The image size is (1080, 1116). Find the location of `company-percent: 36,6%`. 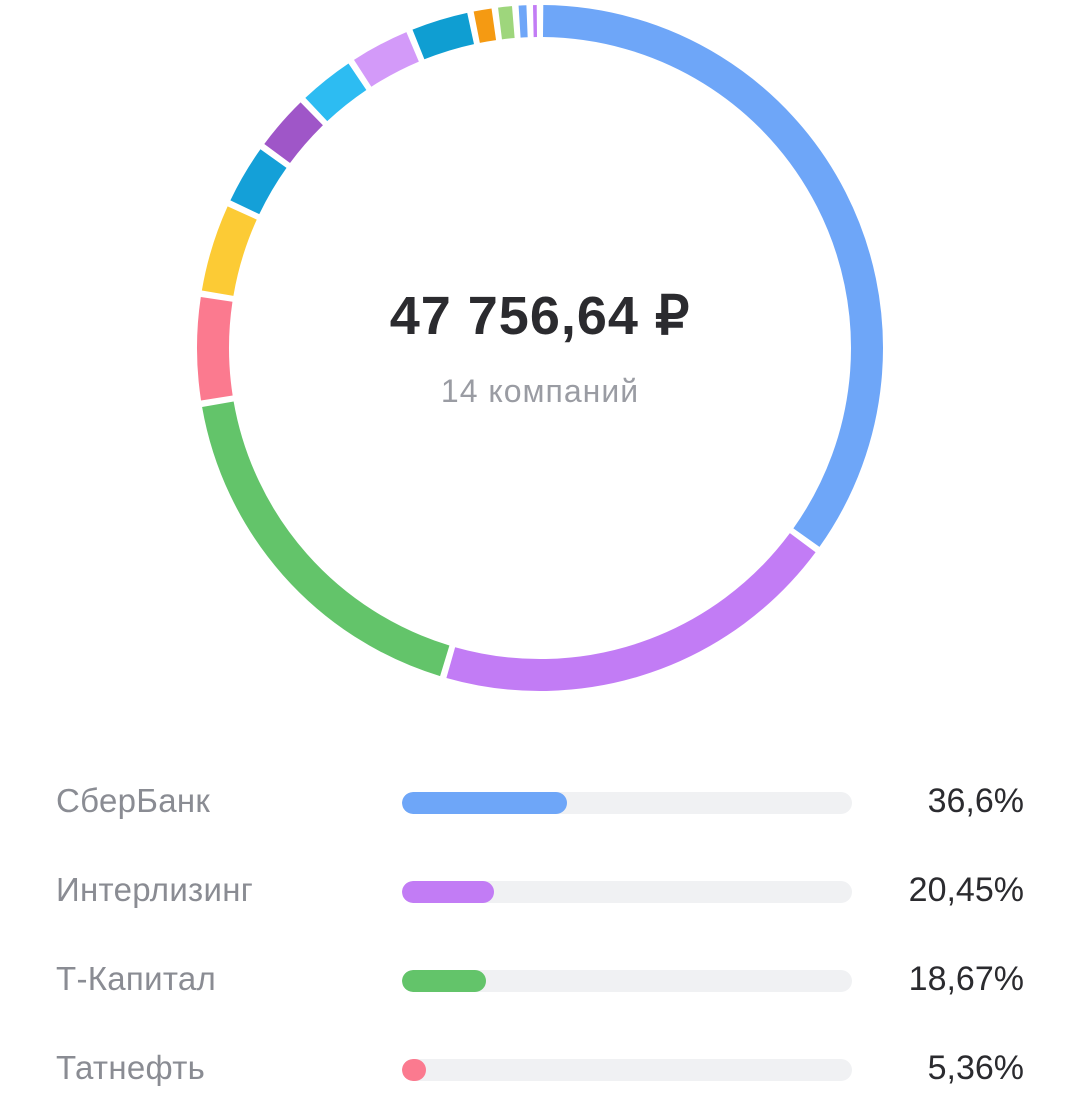

company-percent: 36,6% is located at coordinates (976, 801).